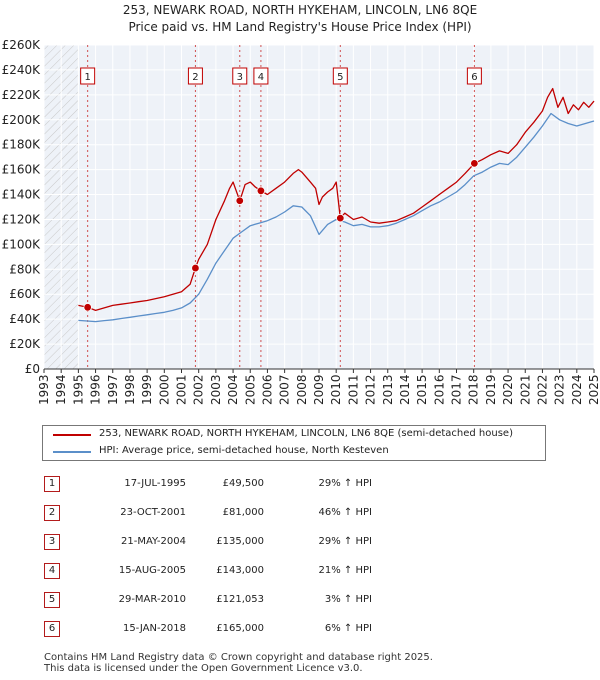 The width and height of the screenshot is (600, 680). What do you see at coordinates (542, 389) in the screenshot?
I see `x-tick-label: 2022` at bounding box center [542, 389].